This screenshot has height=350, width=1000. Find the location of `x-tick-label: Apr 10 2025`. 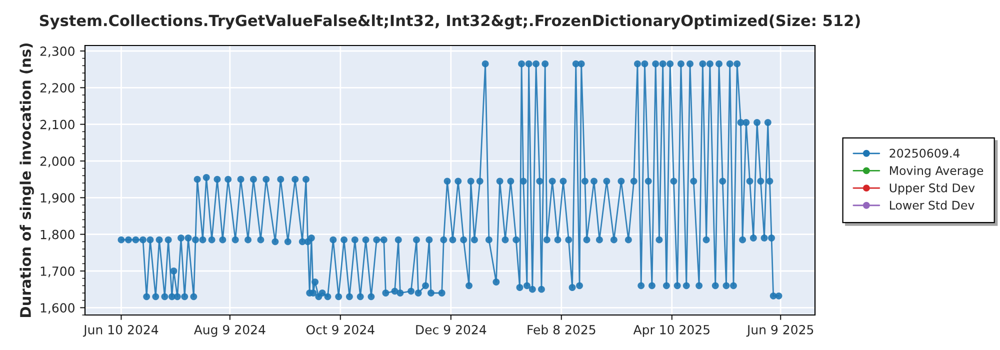

x-tick-label: Apr 10 2025 is located at coordinates (671, 330).